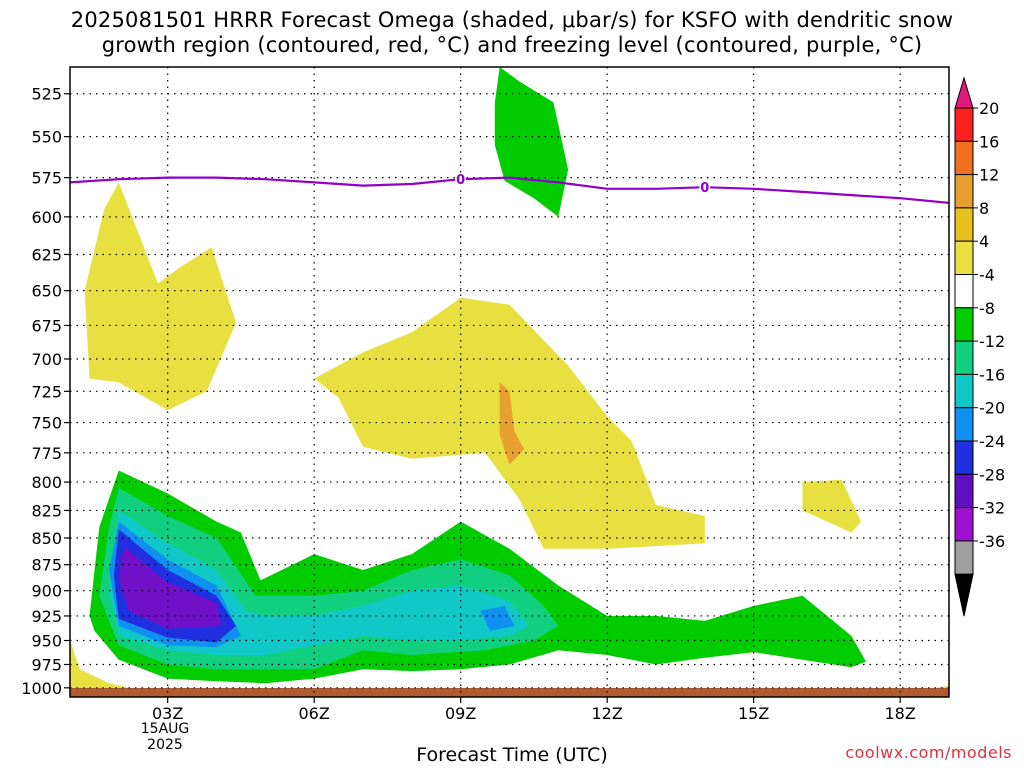  Describe the element at coordinates (46, 510) in the screenshot. I see `y-tick-label: 825` at that location.